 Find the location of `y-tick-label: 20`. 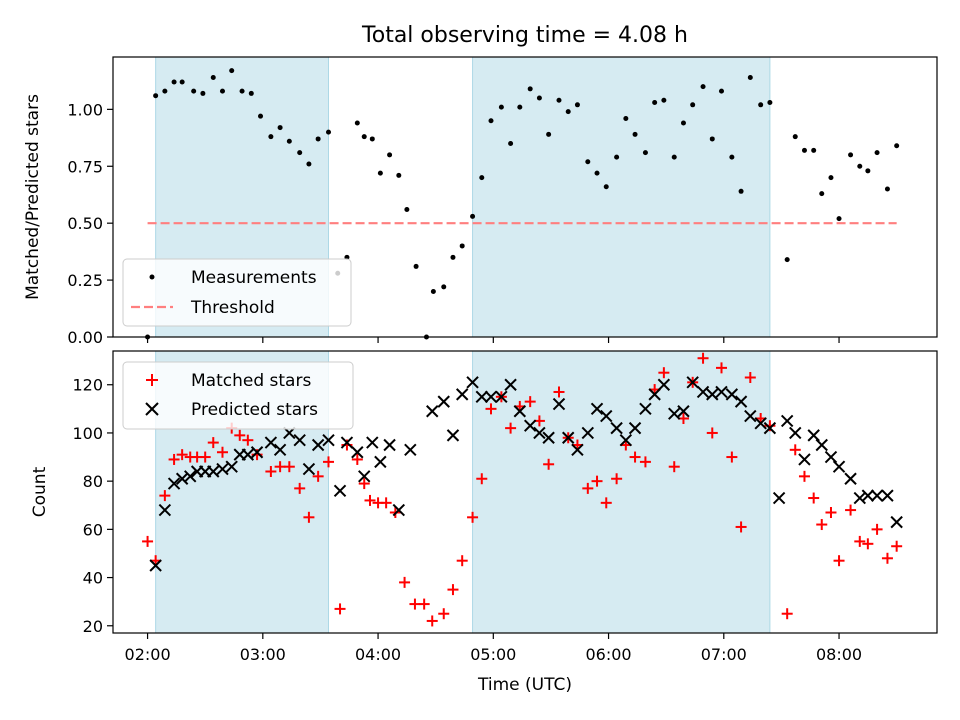

y-tick-label: 20 is located at coordinates (93, 626).